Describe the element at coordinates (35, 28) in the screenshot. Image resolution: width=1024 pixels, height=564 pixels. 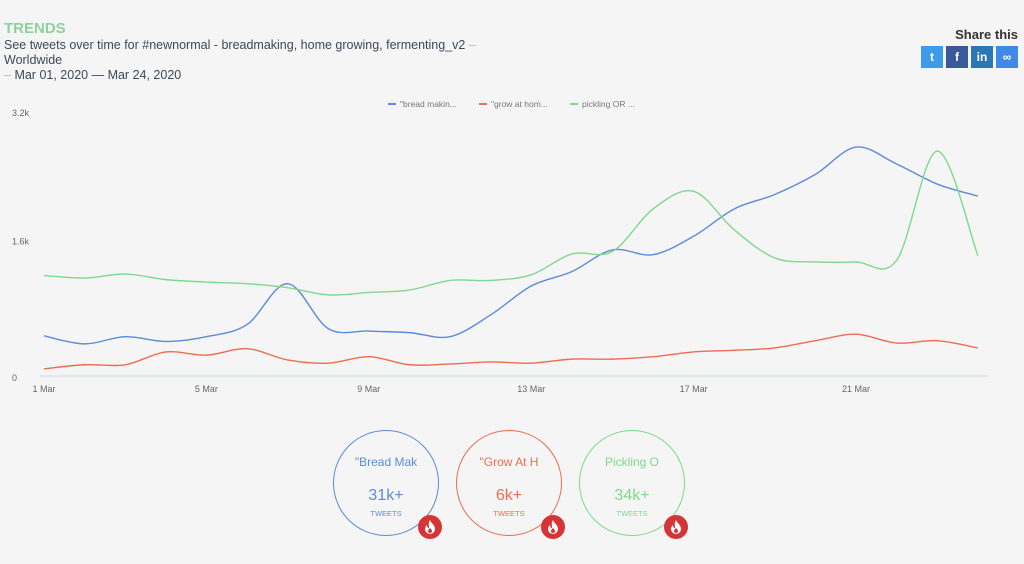
I see `page-title: TRENDS` at that location.